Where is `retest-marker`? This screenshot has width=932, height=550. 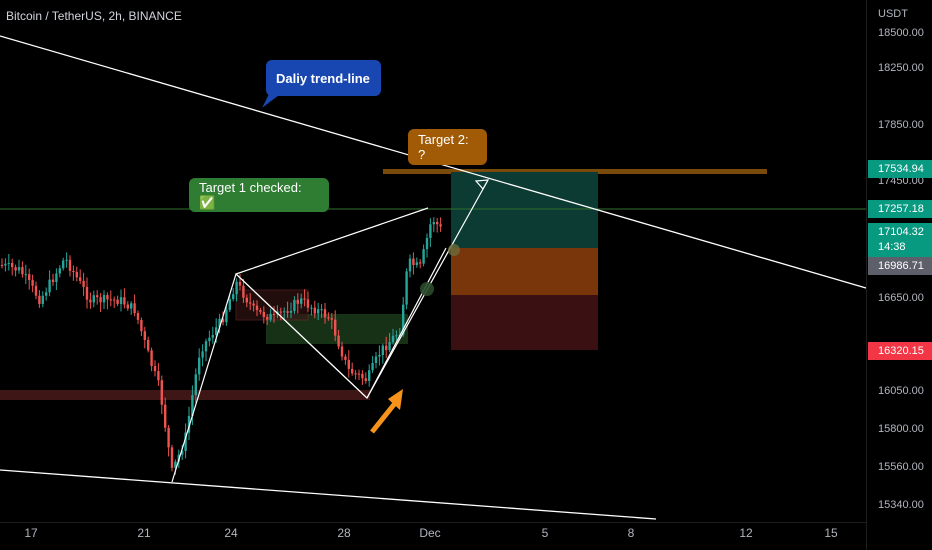
retest-marker is located at coordinates (427, 289).